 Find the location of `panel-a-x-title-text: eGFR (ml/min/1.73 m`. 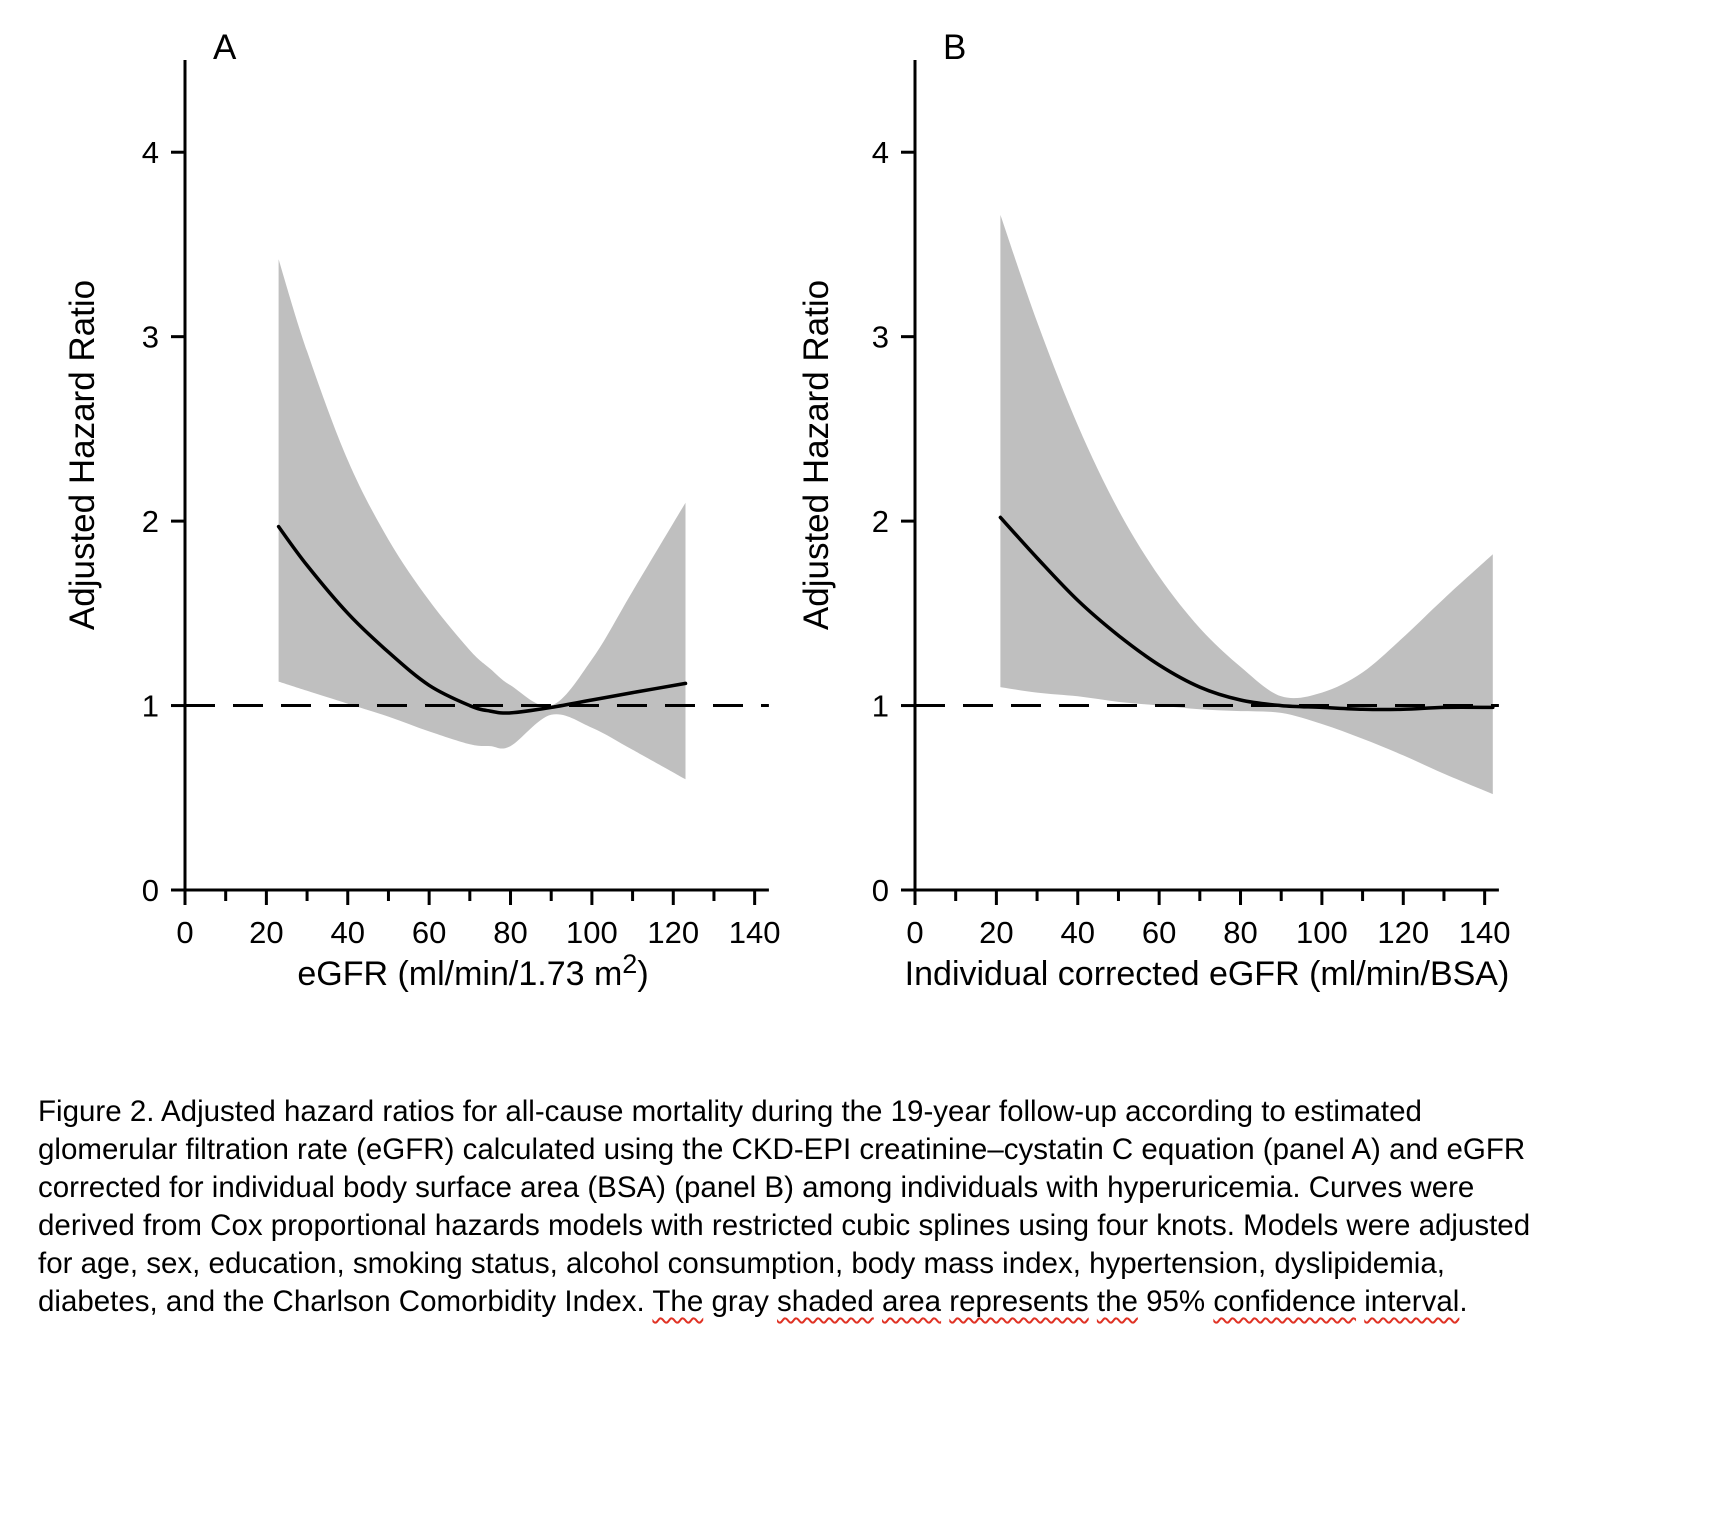

panel-a-x-title-text: eGFR (ml/min/1.73 m is located at coordinates (460, 974).